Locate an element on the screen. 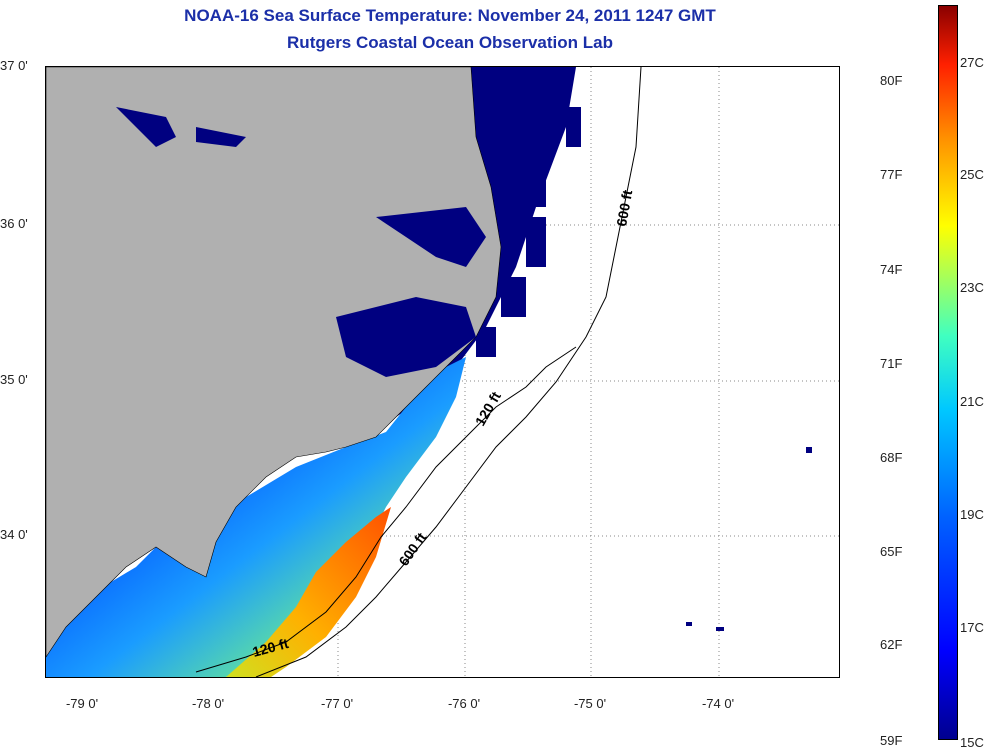 The width and height of the screenshot is (992, 754). lon-label-74: -74 0' is located at coordinates (718, 703).